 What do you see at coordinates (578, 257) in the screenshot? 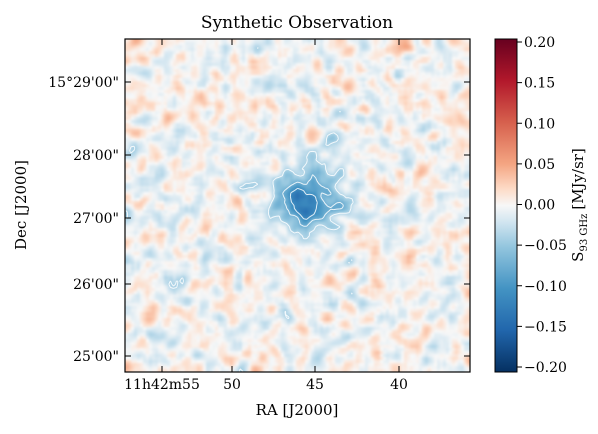
I see `colorbar-label-main: S` at bounding box center [578, 257].